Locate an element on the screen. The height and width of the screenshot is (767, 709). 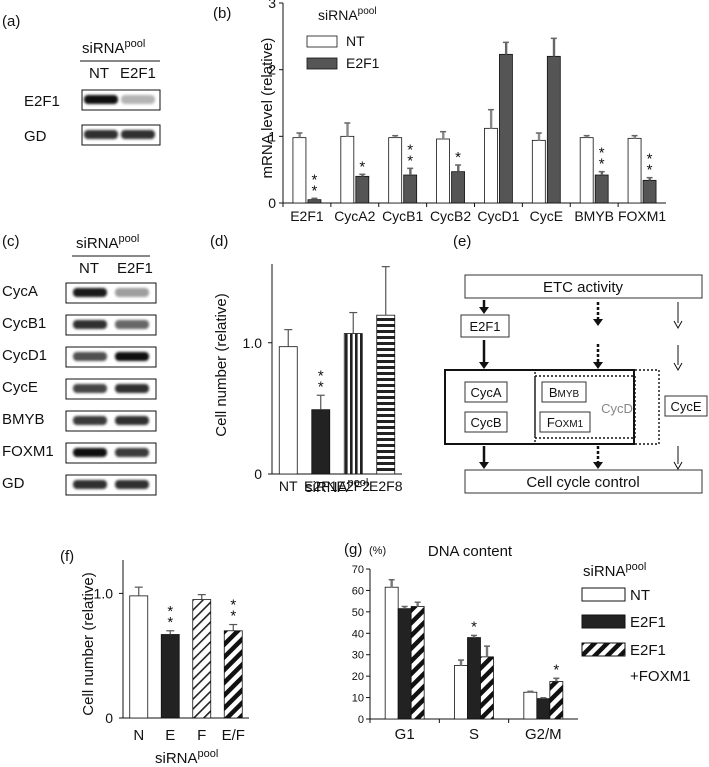
panel-c-row-label-4: BMYB is located at coordinates (23, 419).